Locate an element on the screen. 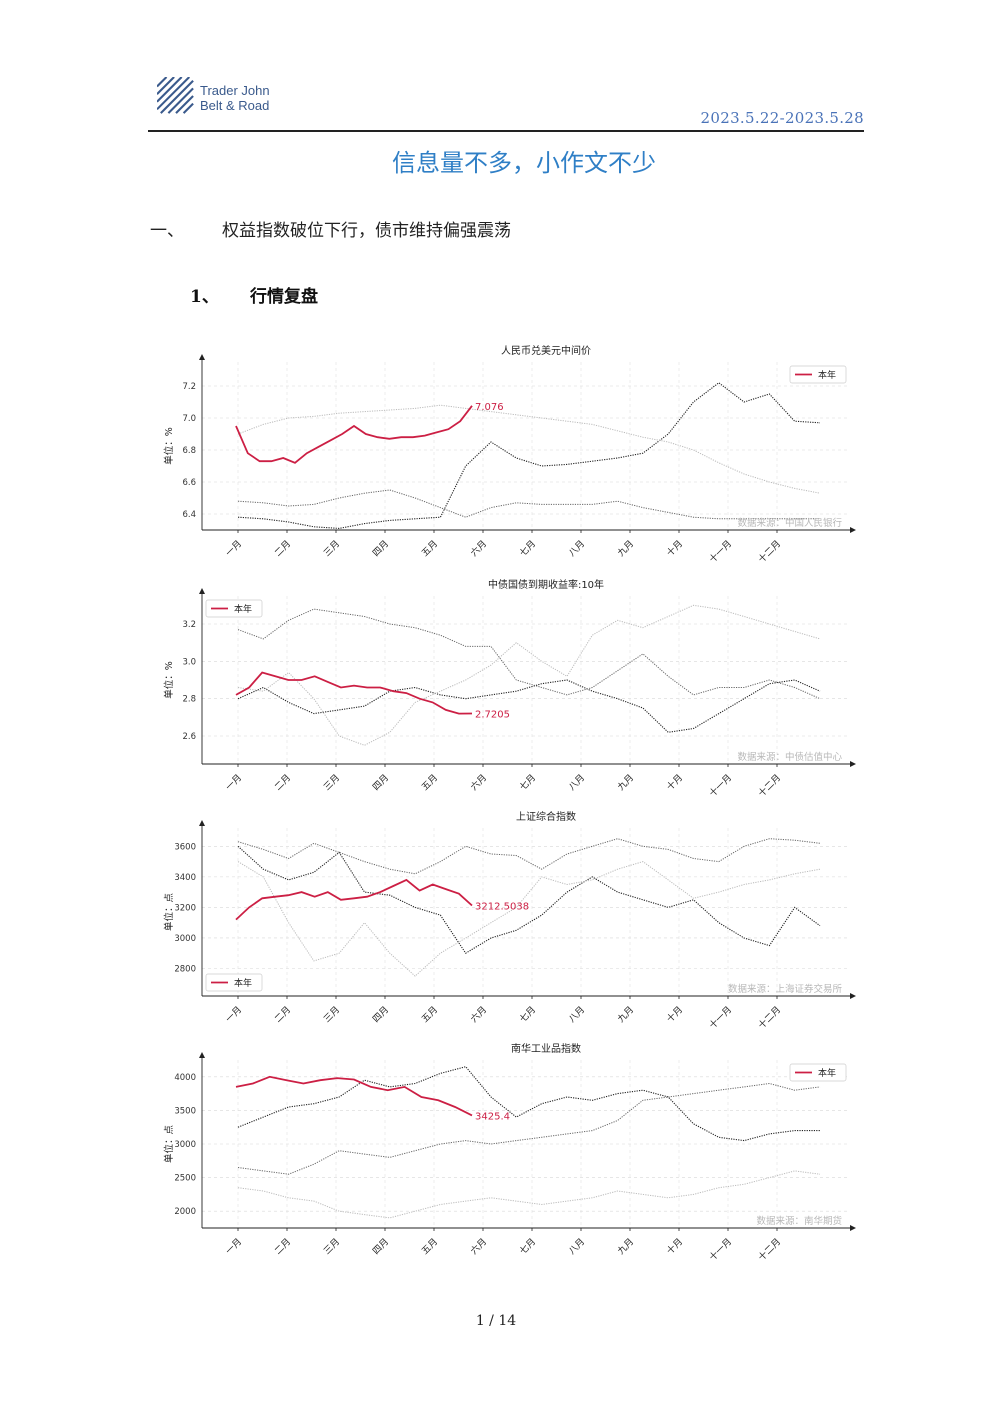 The image size is (992, 1403). y-tick-label: 2500 is located at coordinates (185, 1179).